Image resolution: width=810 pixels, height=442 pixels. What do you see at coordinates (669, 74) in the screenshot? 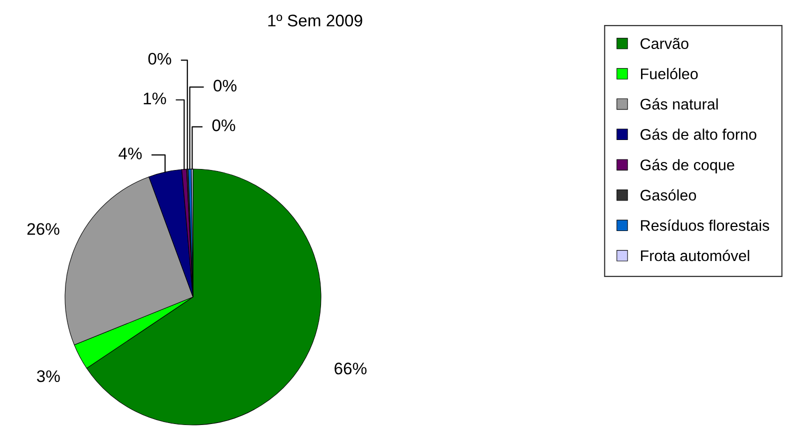
I see `legend-label: Fuelóleo` at bounding box center [669, 74].